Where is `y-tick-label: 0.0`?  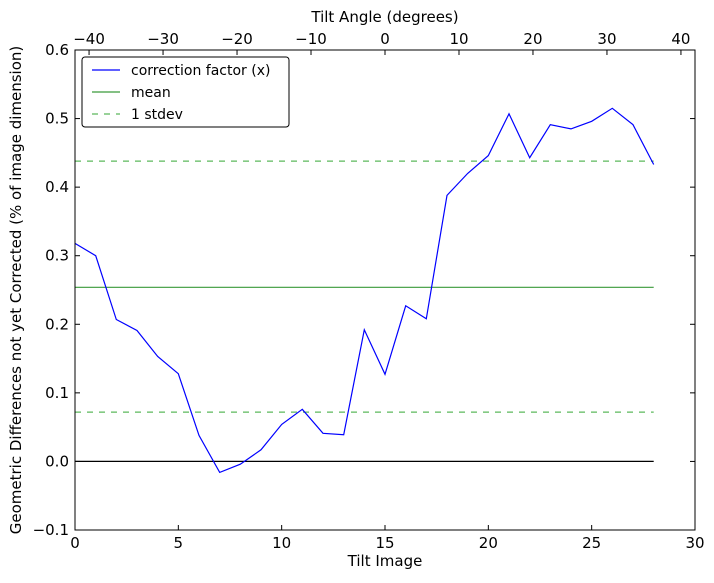
y-tick-label: 0.0 is located at coordinates (57, 461).